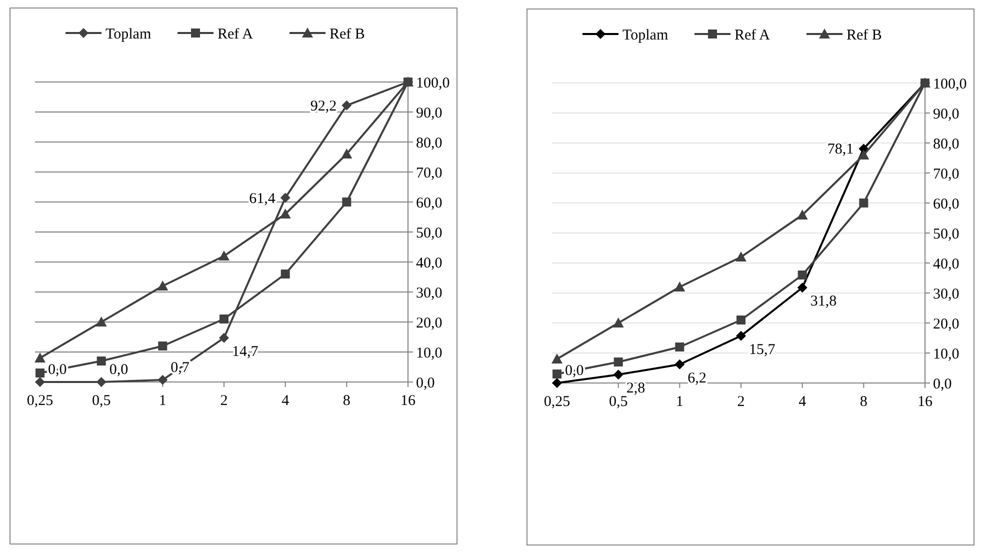  I want to click on data-label: 2,8, so click(636, 388).